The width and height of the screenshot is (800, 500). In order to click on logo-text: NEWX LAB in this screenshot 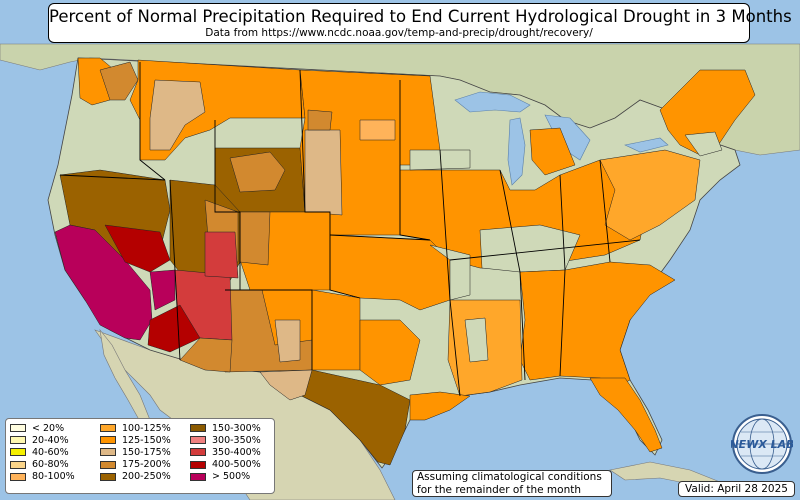, I will do `click(762, 444)`.